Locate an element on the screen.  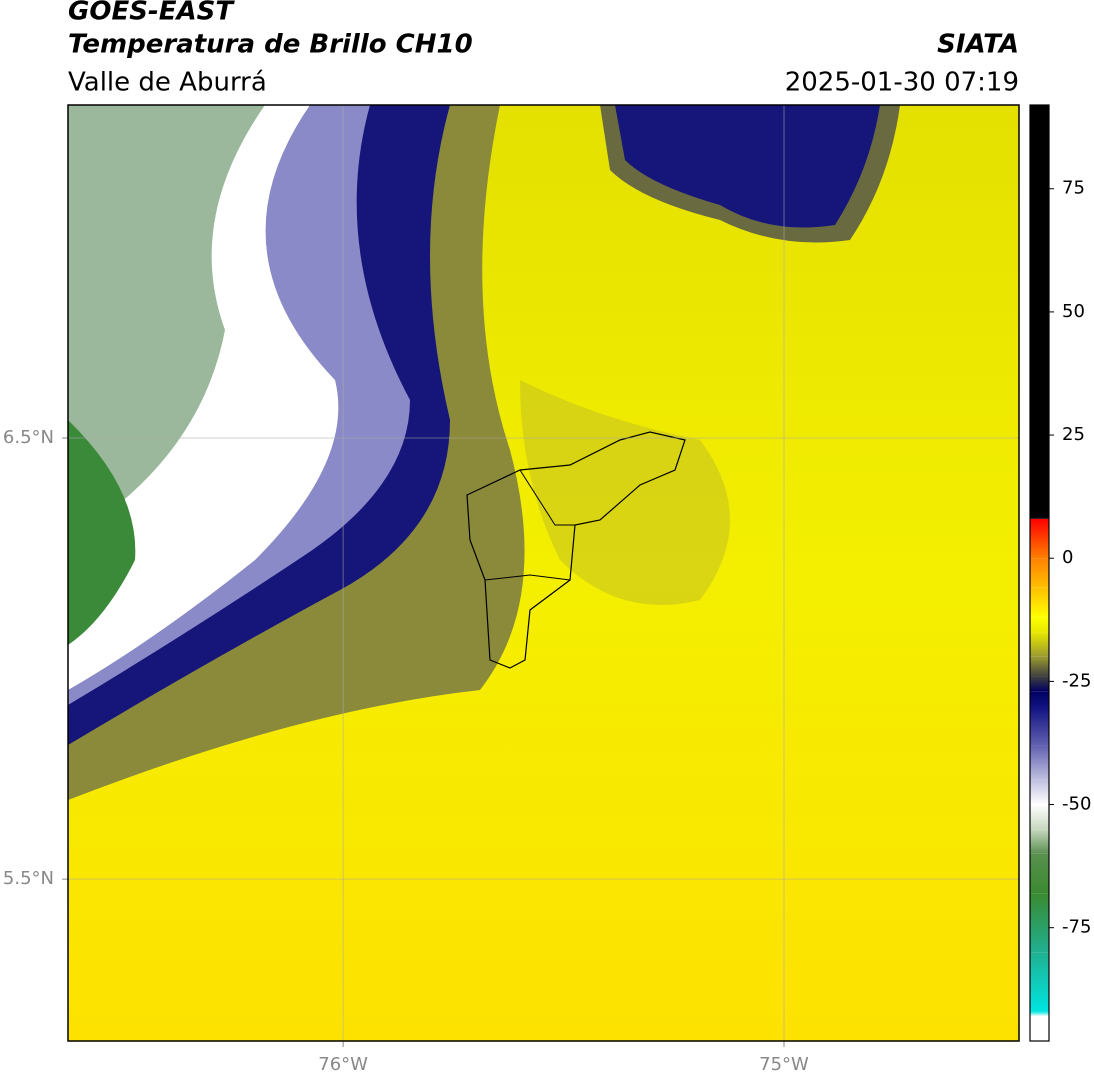
source: SIATA is located at coordinates (978, 45).